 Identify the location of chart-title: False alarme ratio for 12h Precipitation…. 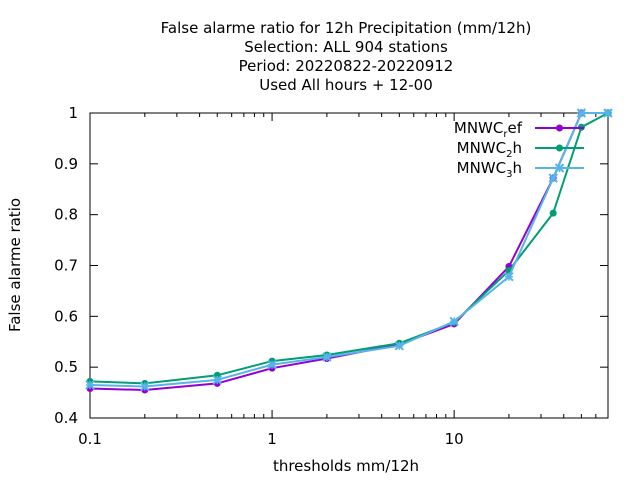
(346, 56).